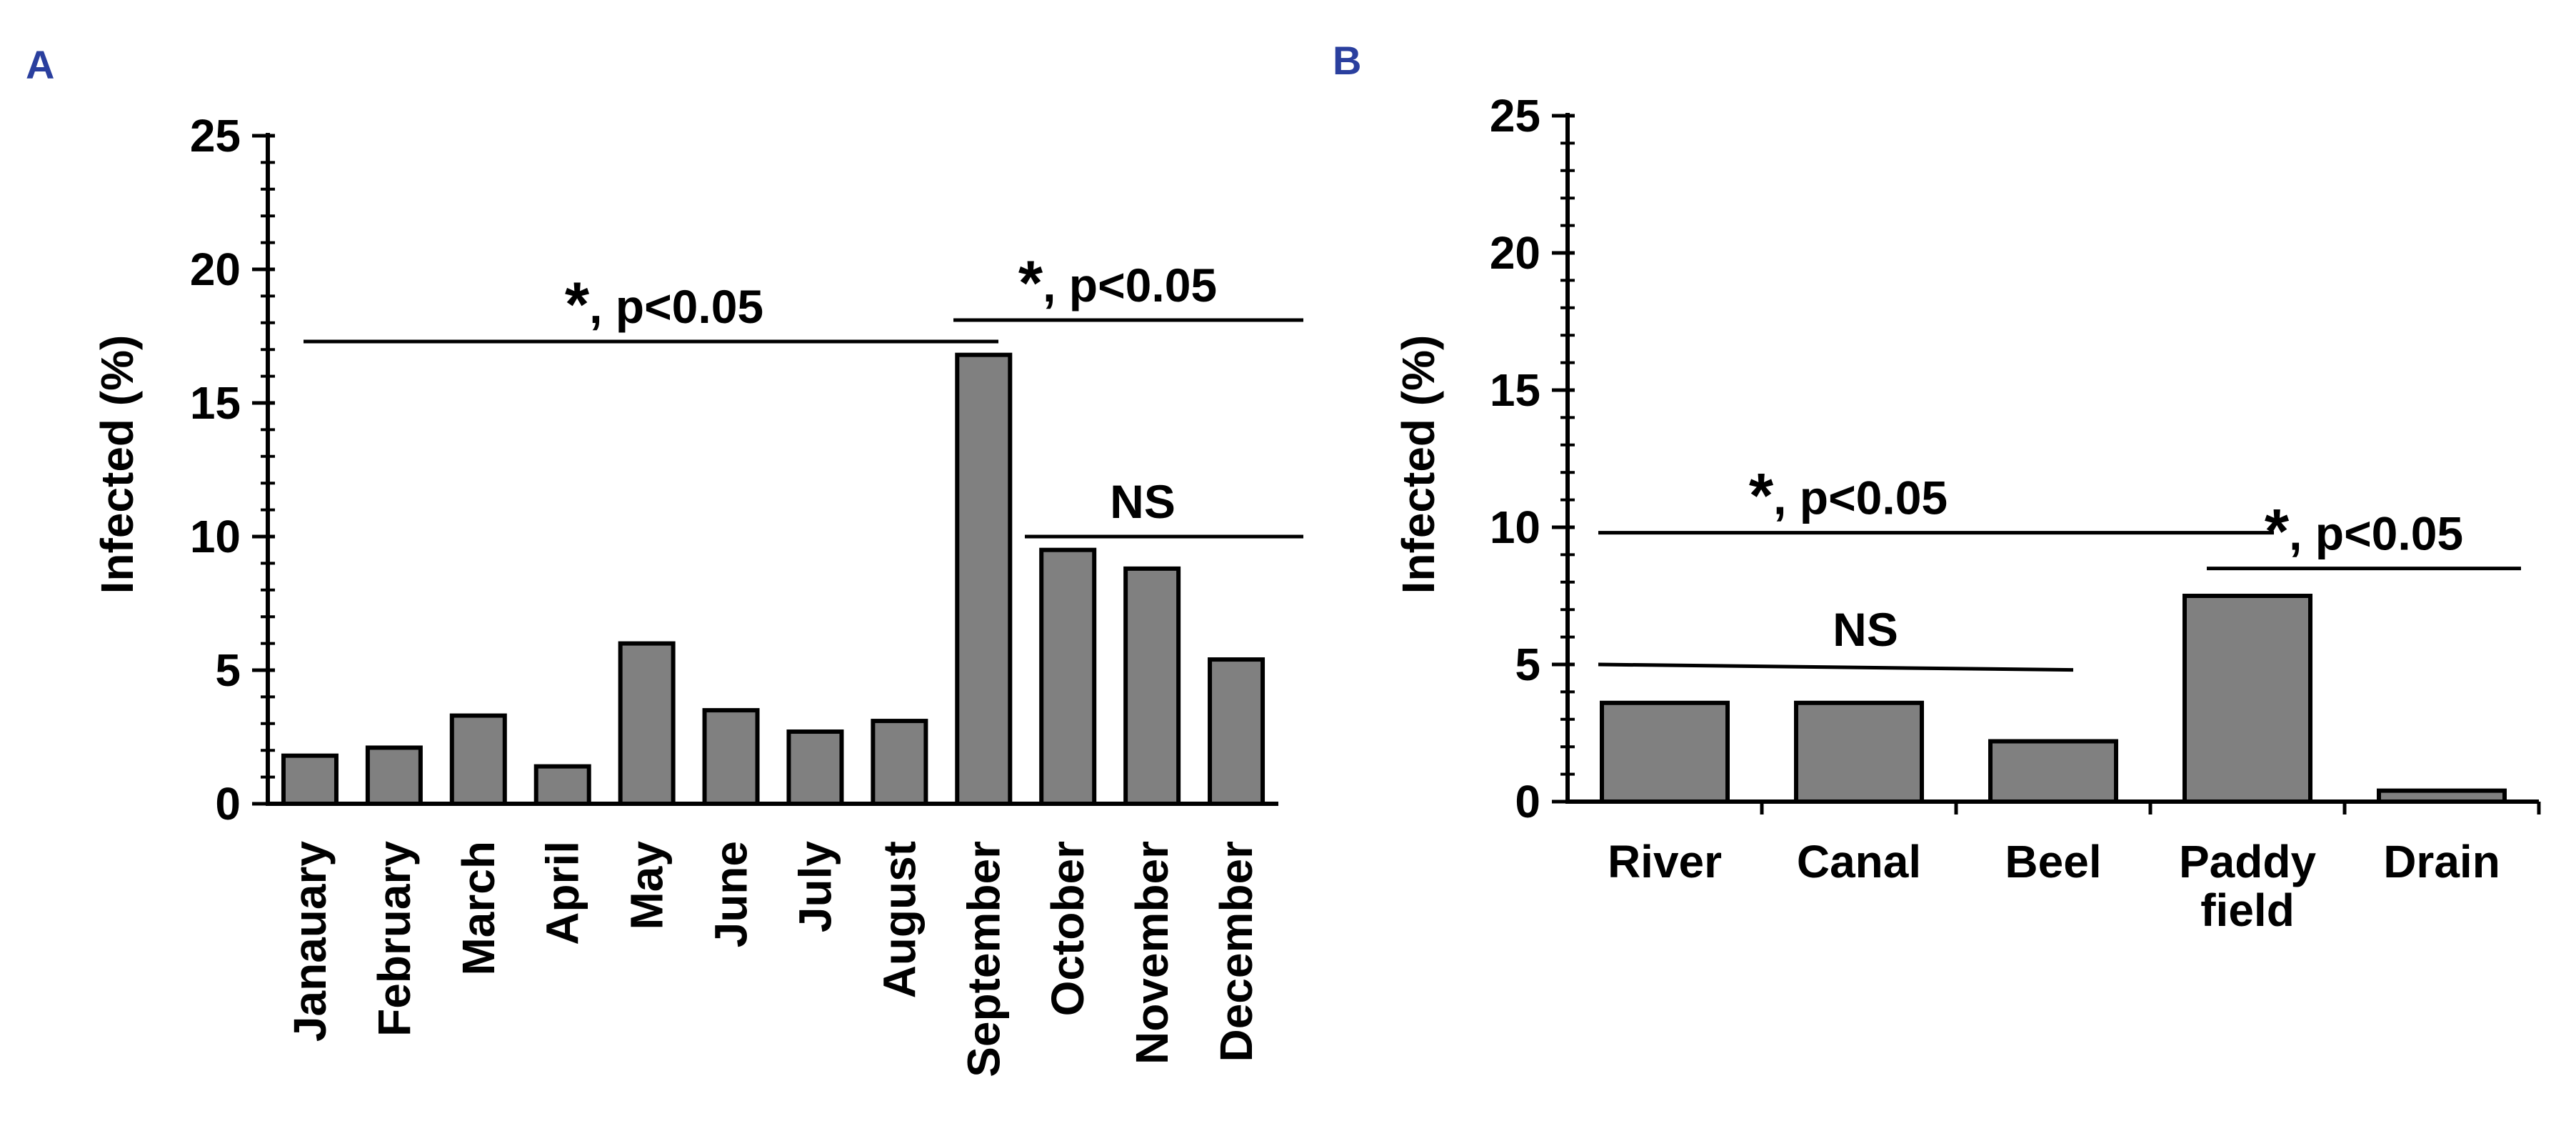  I want to click on a-category-label: November, so click(1152, 953).